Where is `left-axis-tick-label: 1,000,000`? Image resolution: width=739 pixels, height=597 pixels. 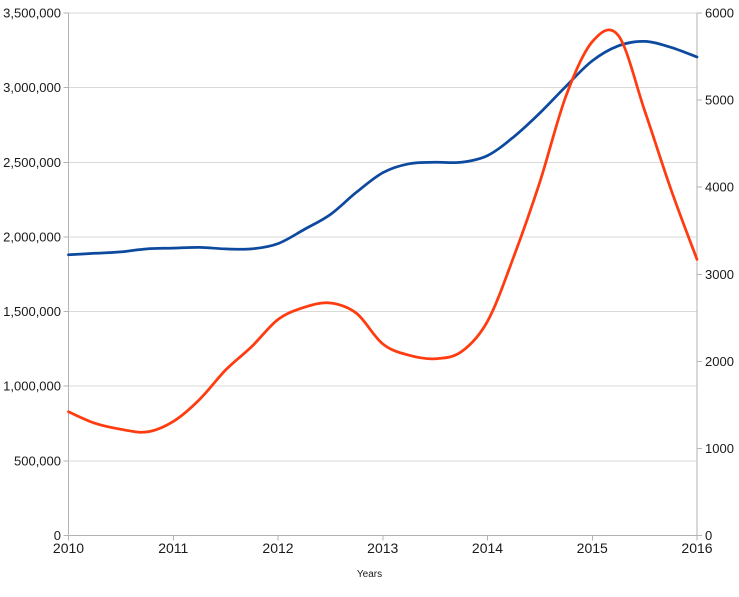
left-axis-tick-label: 1,000,000 is located at coordinates (32, 386).